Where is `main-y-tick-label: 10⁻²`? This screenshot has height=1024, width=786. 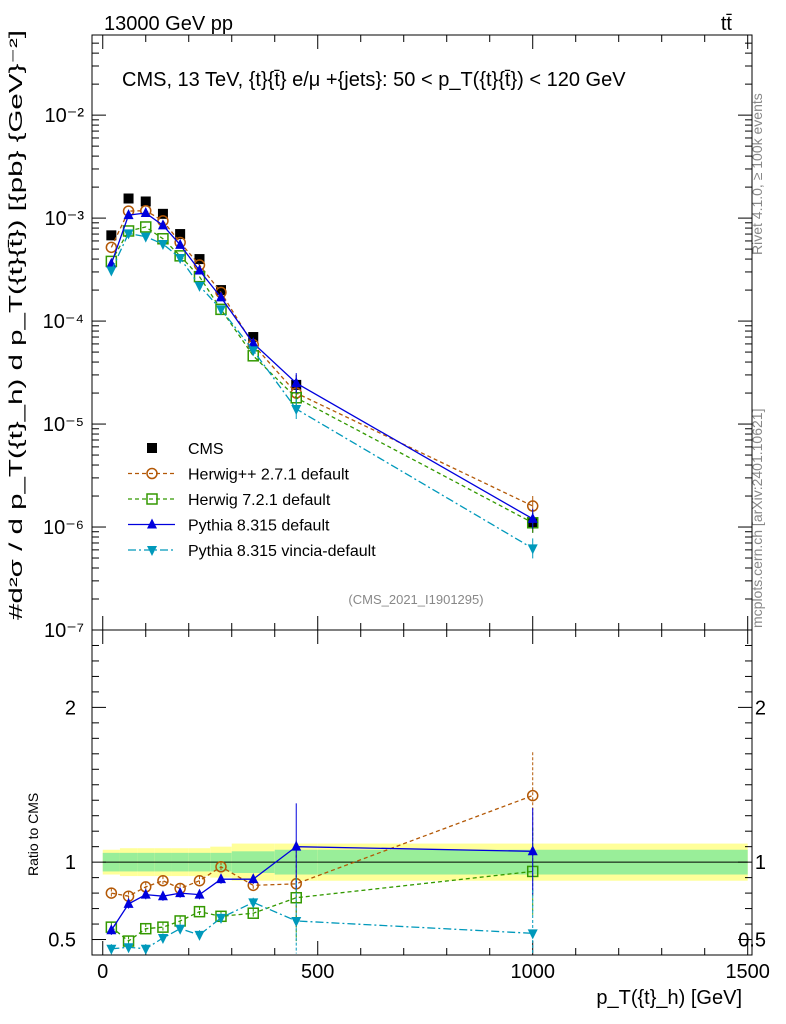
main-y-tick-label: 10⁻² is located at coordinates (65, 116).